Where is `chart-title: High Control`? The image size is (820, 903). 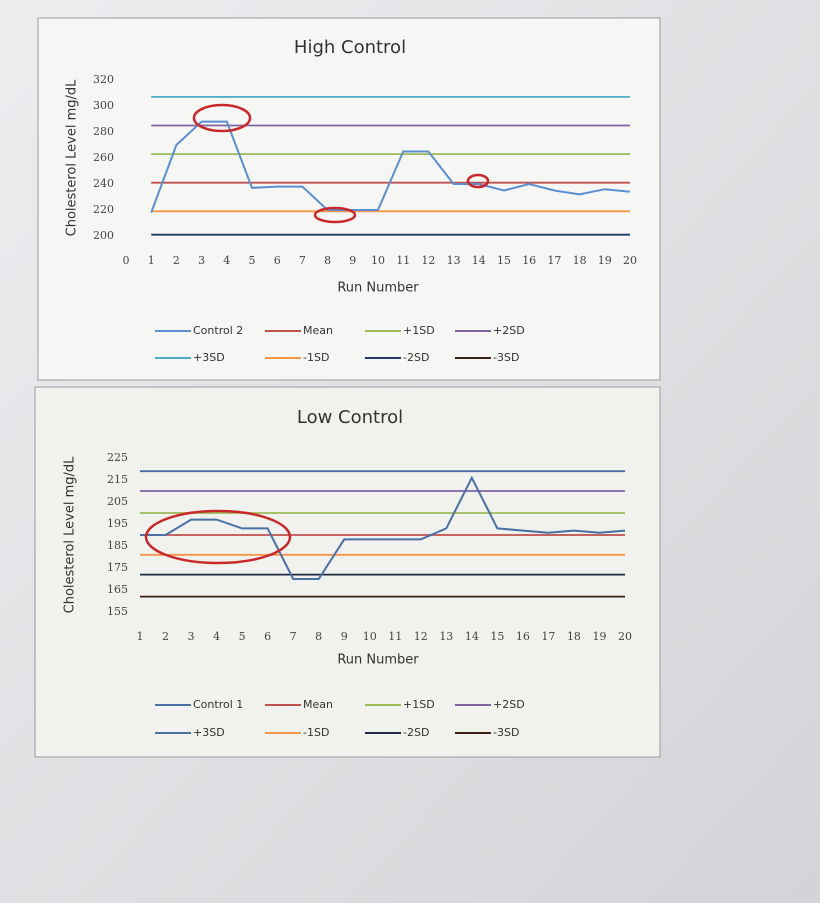 chart-title: High Control is located at coordinates (350, 47).